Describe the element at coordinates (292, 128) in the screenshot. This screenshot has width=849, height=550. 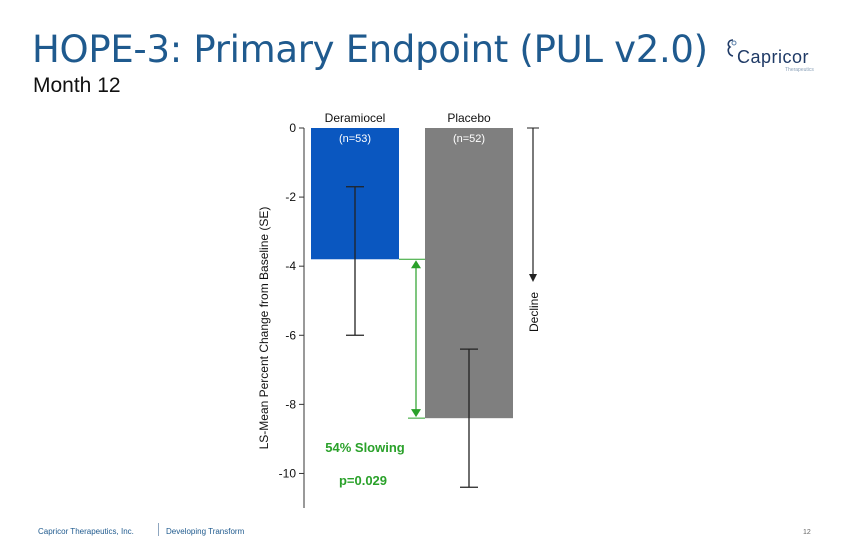
I see `y-tick-label-0: 0` at that location.